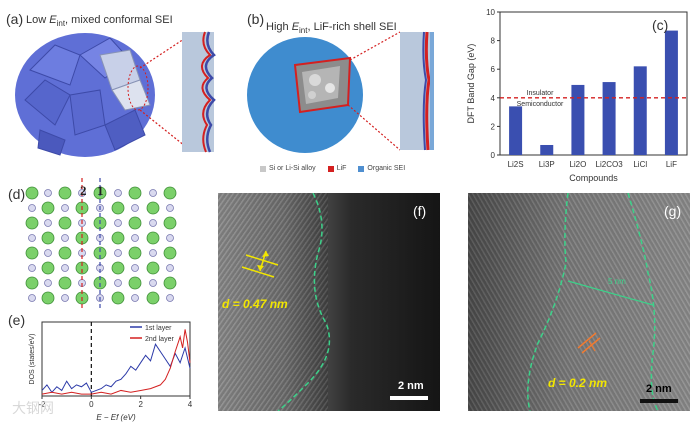 Image resolution: width=699 pixels, height=425 pixels. I want to click on x-tick-label-2: 2, so click(140, 404).